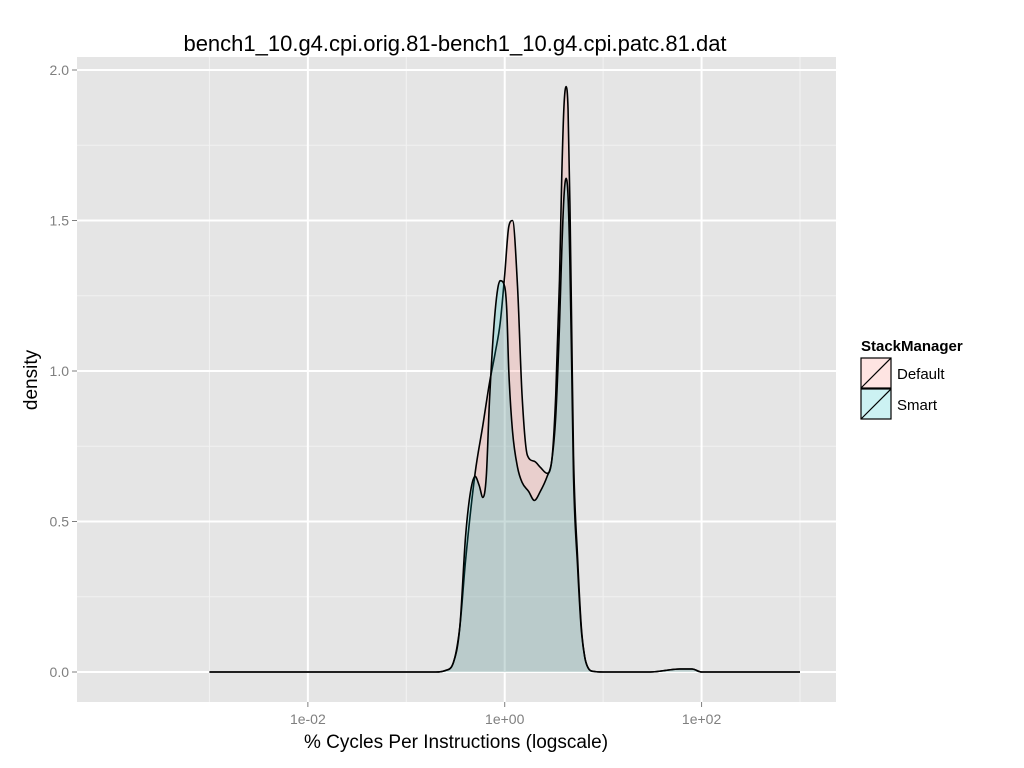  What do you see at coordinates (60, 522) in the screenshot?
I see `y-tick-label: 0.5` at bounding box center [60, 522].